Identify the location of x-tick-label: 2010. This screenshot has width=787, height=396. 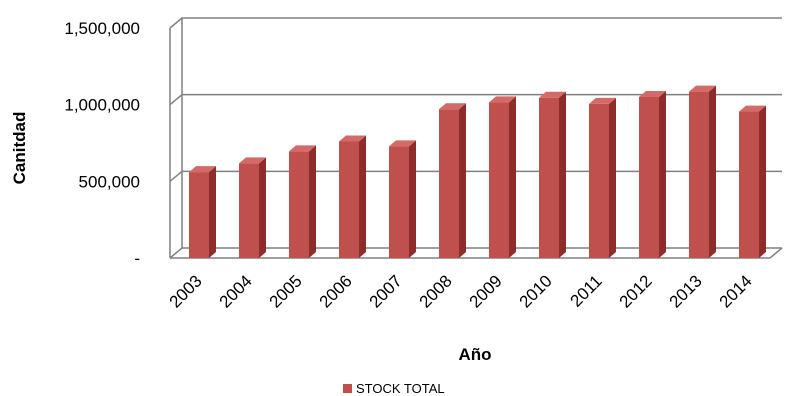
(536, 291).